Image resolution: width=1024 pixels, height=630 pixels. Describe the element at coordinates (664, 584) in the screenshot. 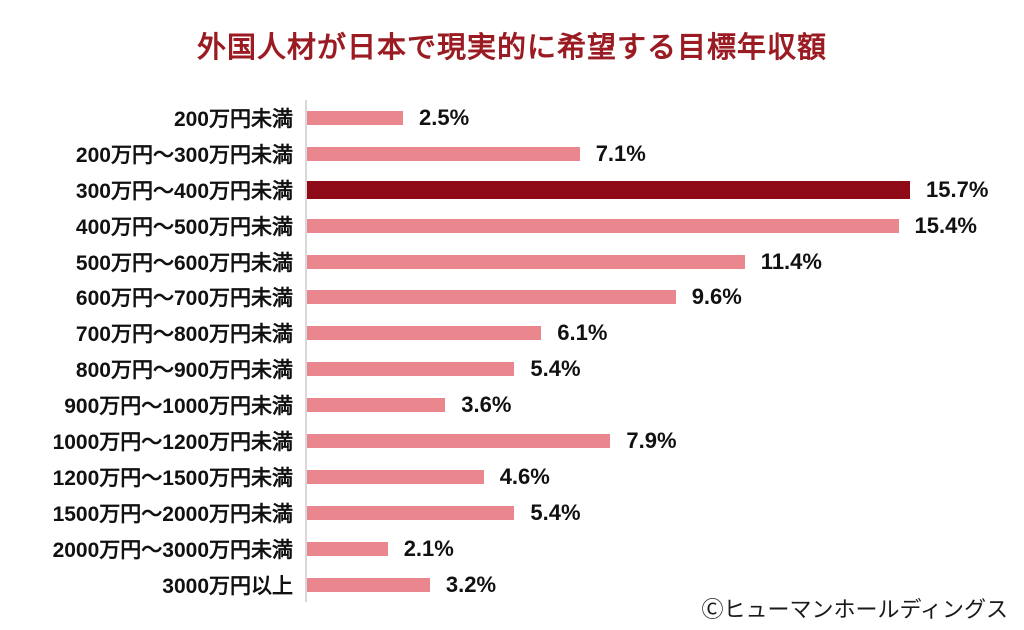

I see `bar-track: 3.2%` at that location.